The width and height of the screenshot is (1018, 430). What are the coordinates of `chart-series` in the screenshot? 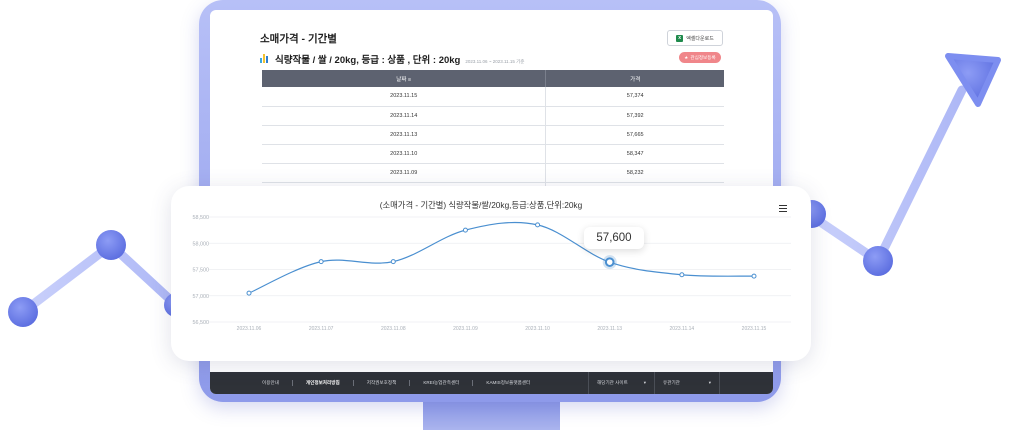 It's located at (501, 257).